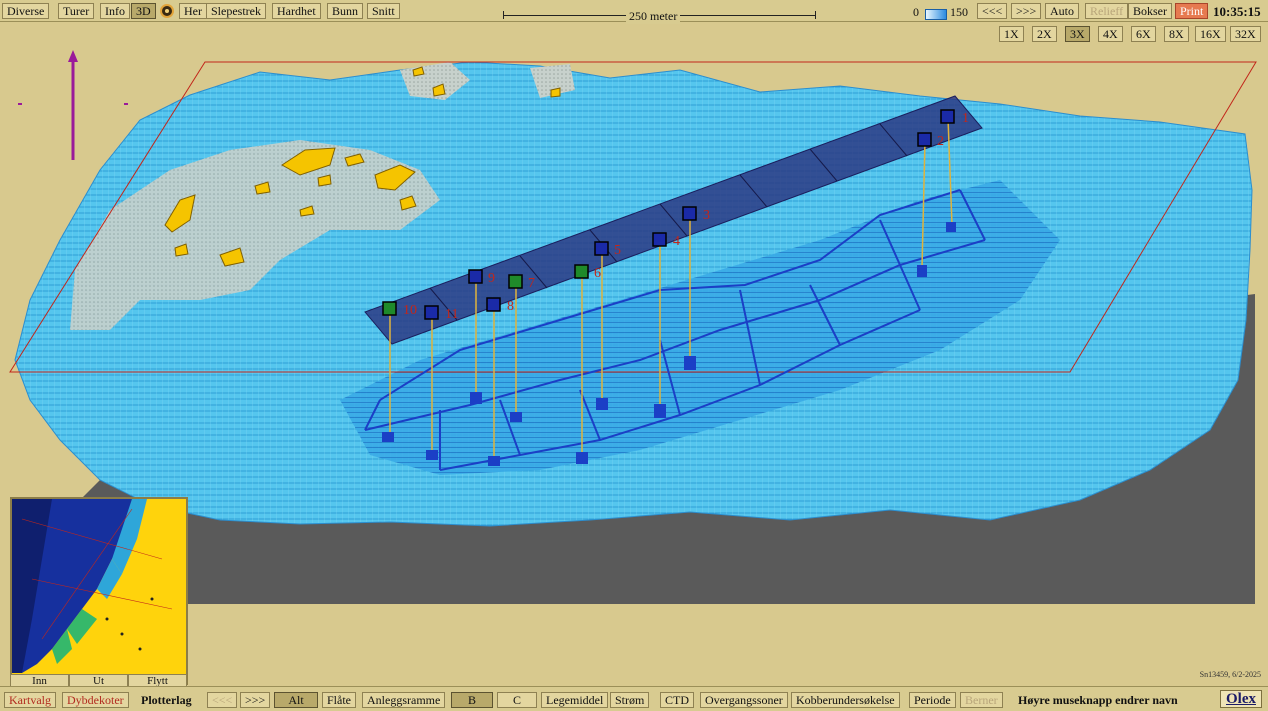  What do you see at coordinates (1077, 34) in the screenshot?
I see `zoom-3x-button: 3X` at bounding box center [1077, 34].